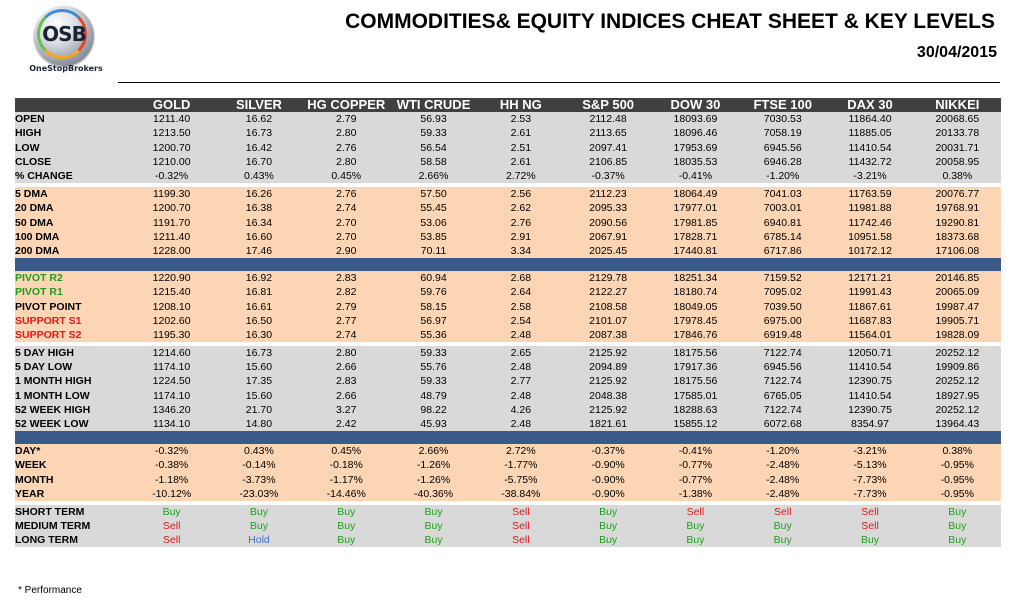 The width and height of the screenshot is (1015, 602). I want to click on value-cell: 1224.50, so click(172, 381).